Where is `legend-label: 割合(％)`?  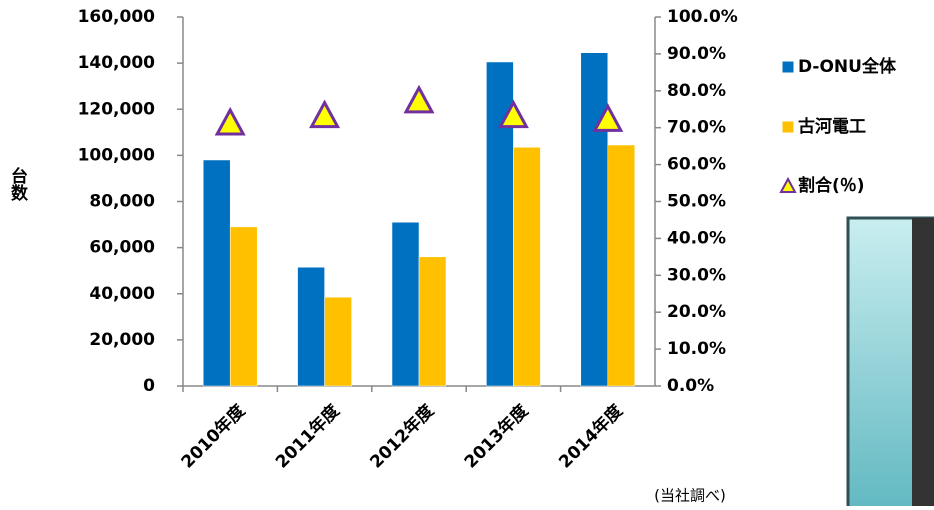 legend-label: 割合(％) is located at coordinates (831, 185).